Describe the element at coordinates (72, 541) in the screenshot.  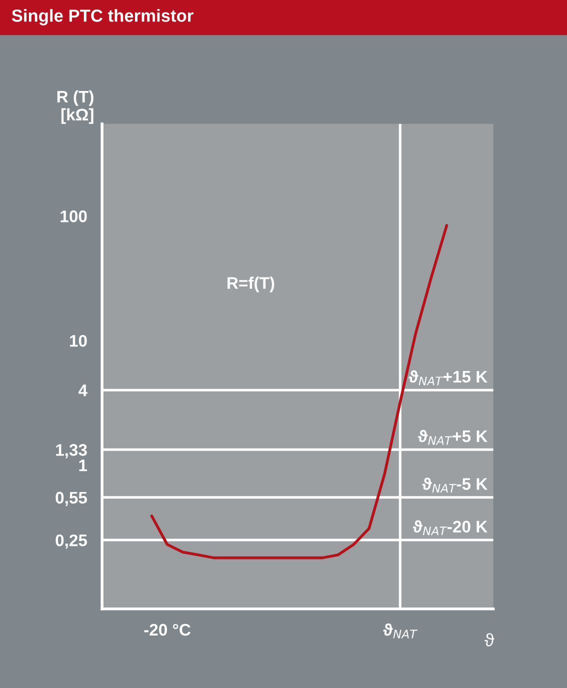
I see `y-tick-label: 0,25` at that location.